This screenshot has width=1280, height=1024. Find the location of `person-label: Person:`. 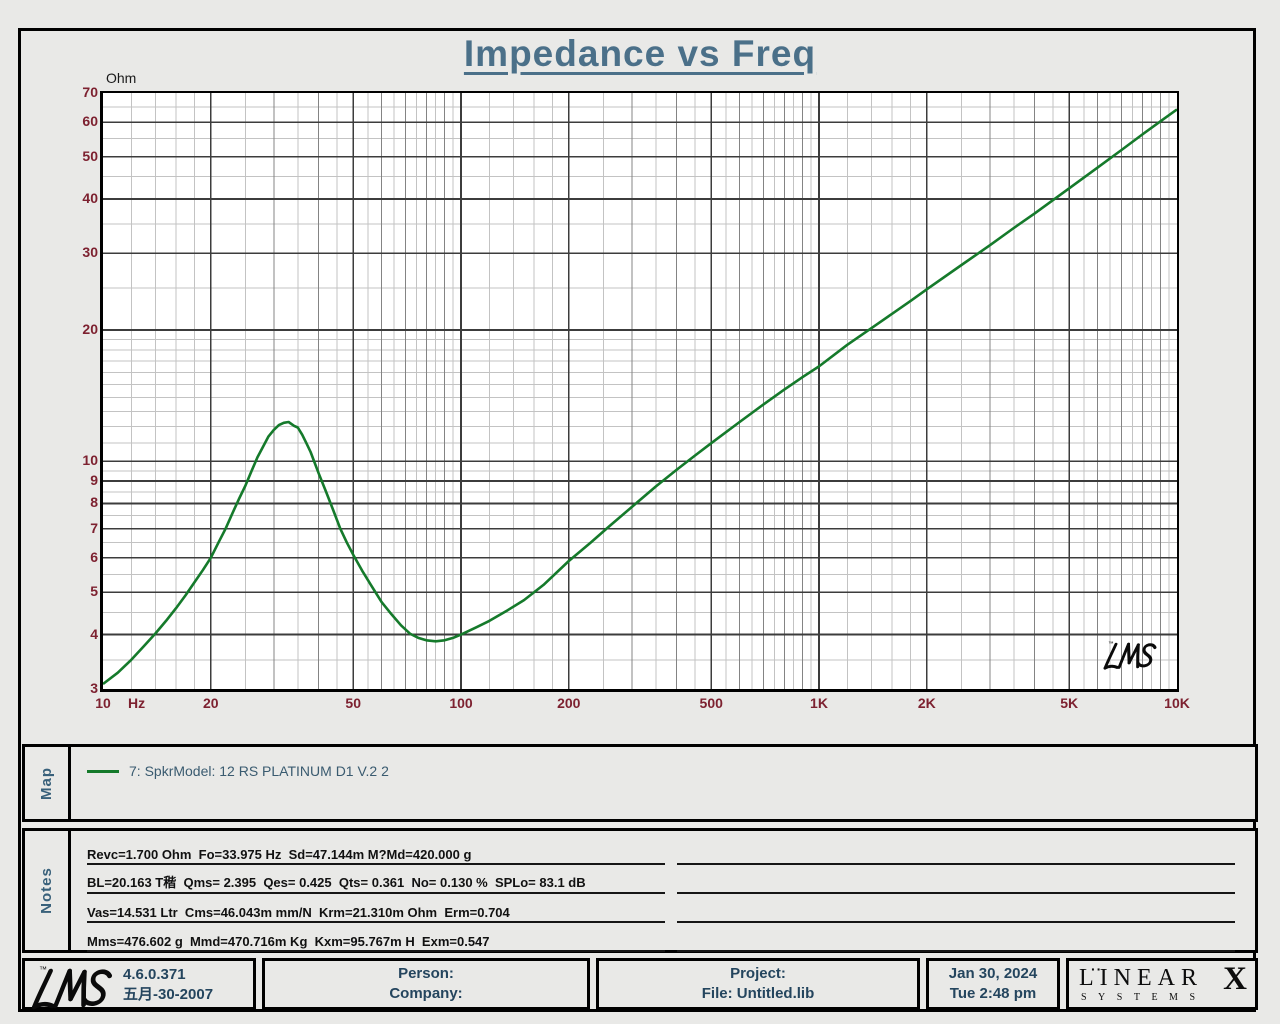

person-label: Person: is located at coordinates (426, 973).